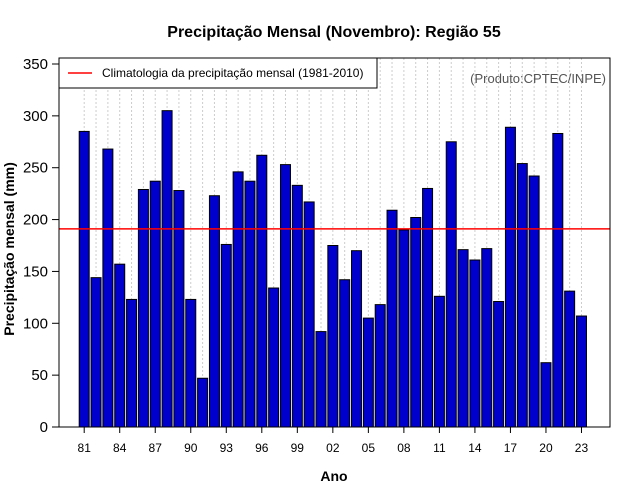  What do you see at coordinates (44, 427) in the screenshot?
I see `y-tick-label: 0` at bounding box center [44, 427].